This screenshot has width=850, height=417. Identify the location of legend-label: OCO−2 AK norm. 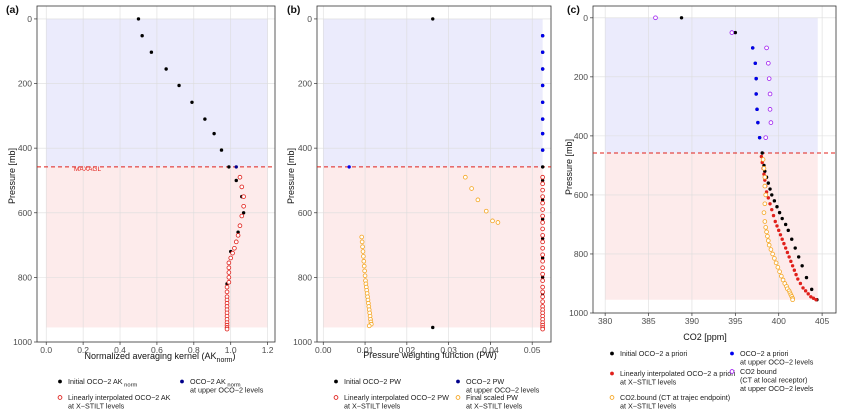
(215, 383).